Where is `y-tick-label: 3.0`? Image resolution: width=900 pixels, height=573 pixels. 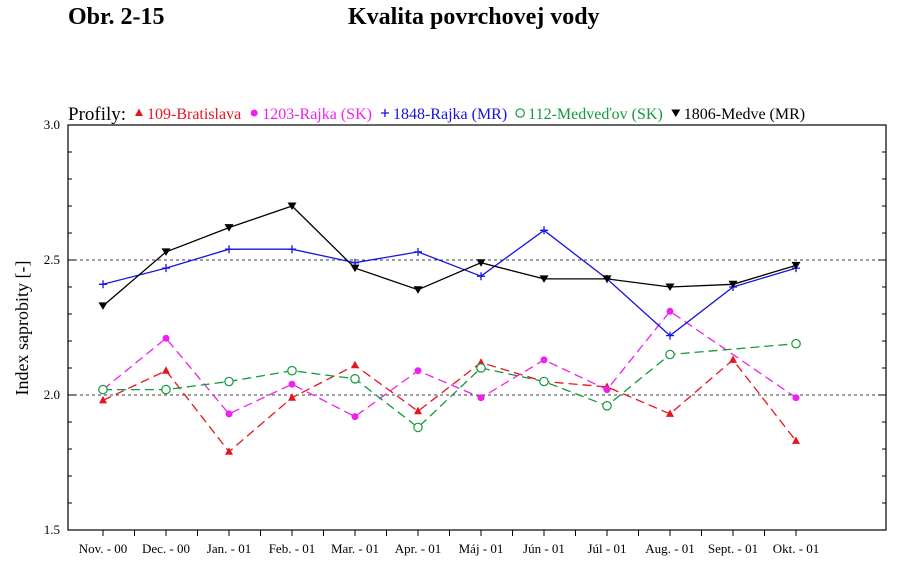 y-tick-label: 3.0 is located at coordinates (52, 124).